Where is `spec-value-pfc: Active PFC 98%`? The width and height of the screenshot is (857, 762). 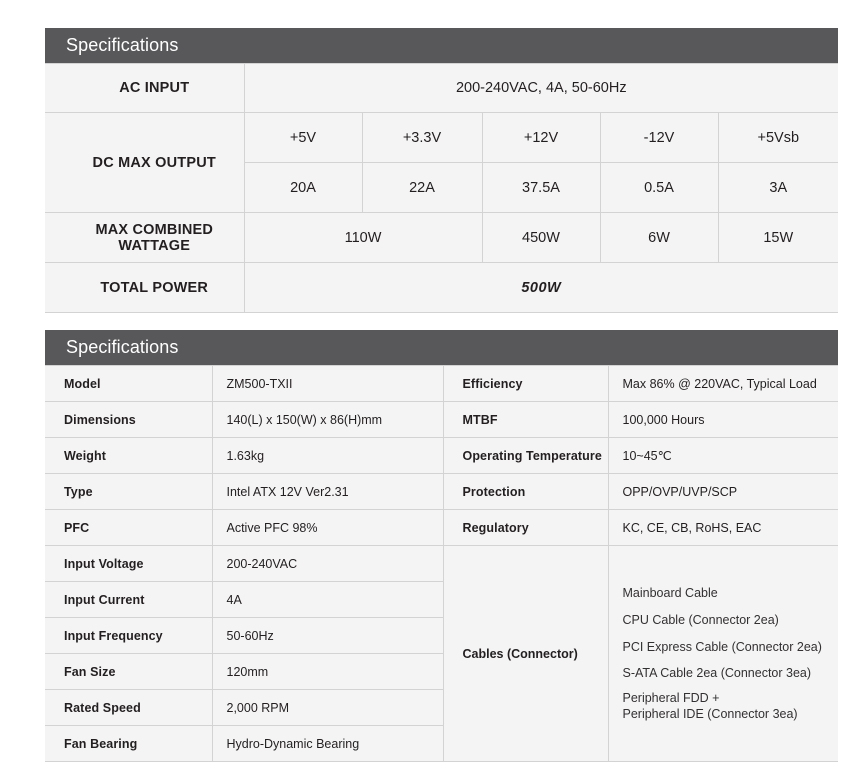
spec-value-pfc: Active PFC 98% is located at coordinates (327, 528).